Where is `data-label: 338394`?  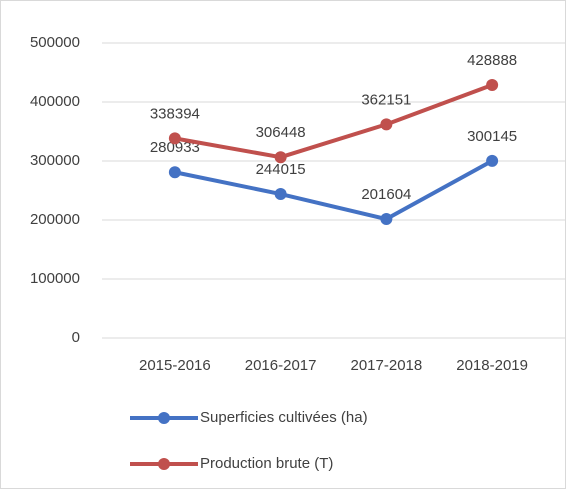 data-label: 338394 is located at coordinates (175, 113).